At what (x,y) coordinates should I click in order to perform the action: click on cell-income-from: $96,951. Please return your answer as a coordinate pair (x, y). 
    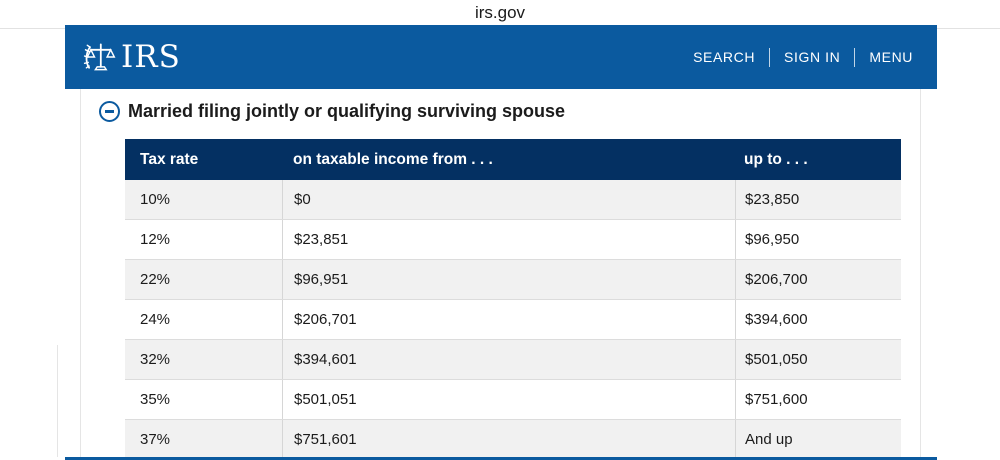
    Looking at the image, I should click on (508, 279).